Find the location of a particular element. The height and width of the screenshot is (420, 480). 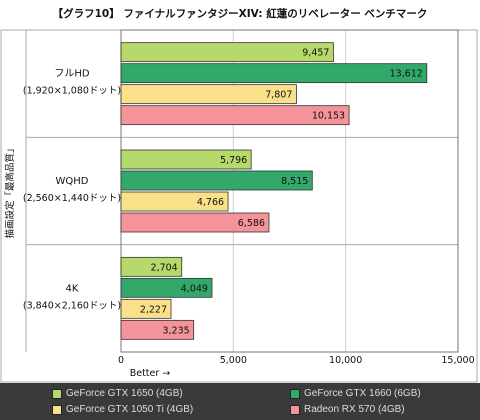

legend-item-gtx1650: GeForce GTX 1650 (4GB) is located at coordinates (117, 393).